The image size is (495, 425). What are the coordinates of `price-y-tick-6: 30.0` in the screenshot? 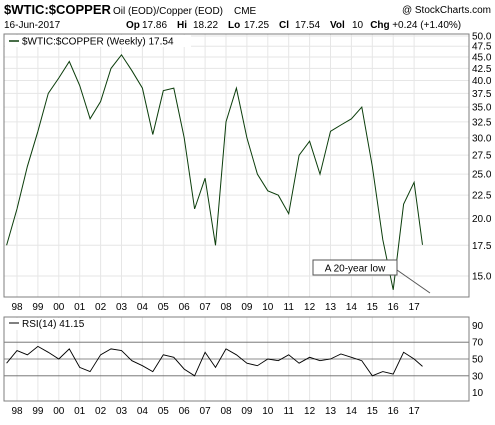 It's located at (482, 138).